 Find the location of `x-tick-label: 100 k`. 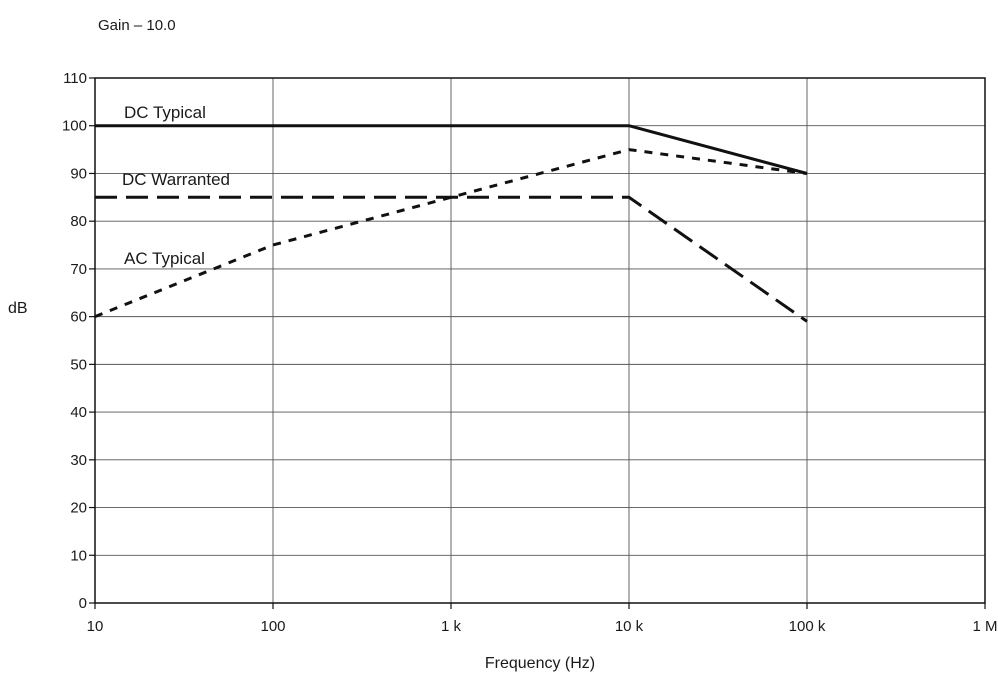

x-tick-label: 100 k is located at coordinates (807, 626).